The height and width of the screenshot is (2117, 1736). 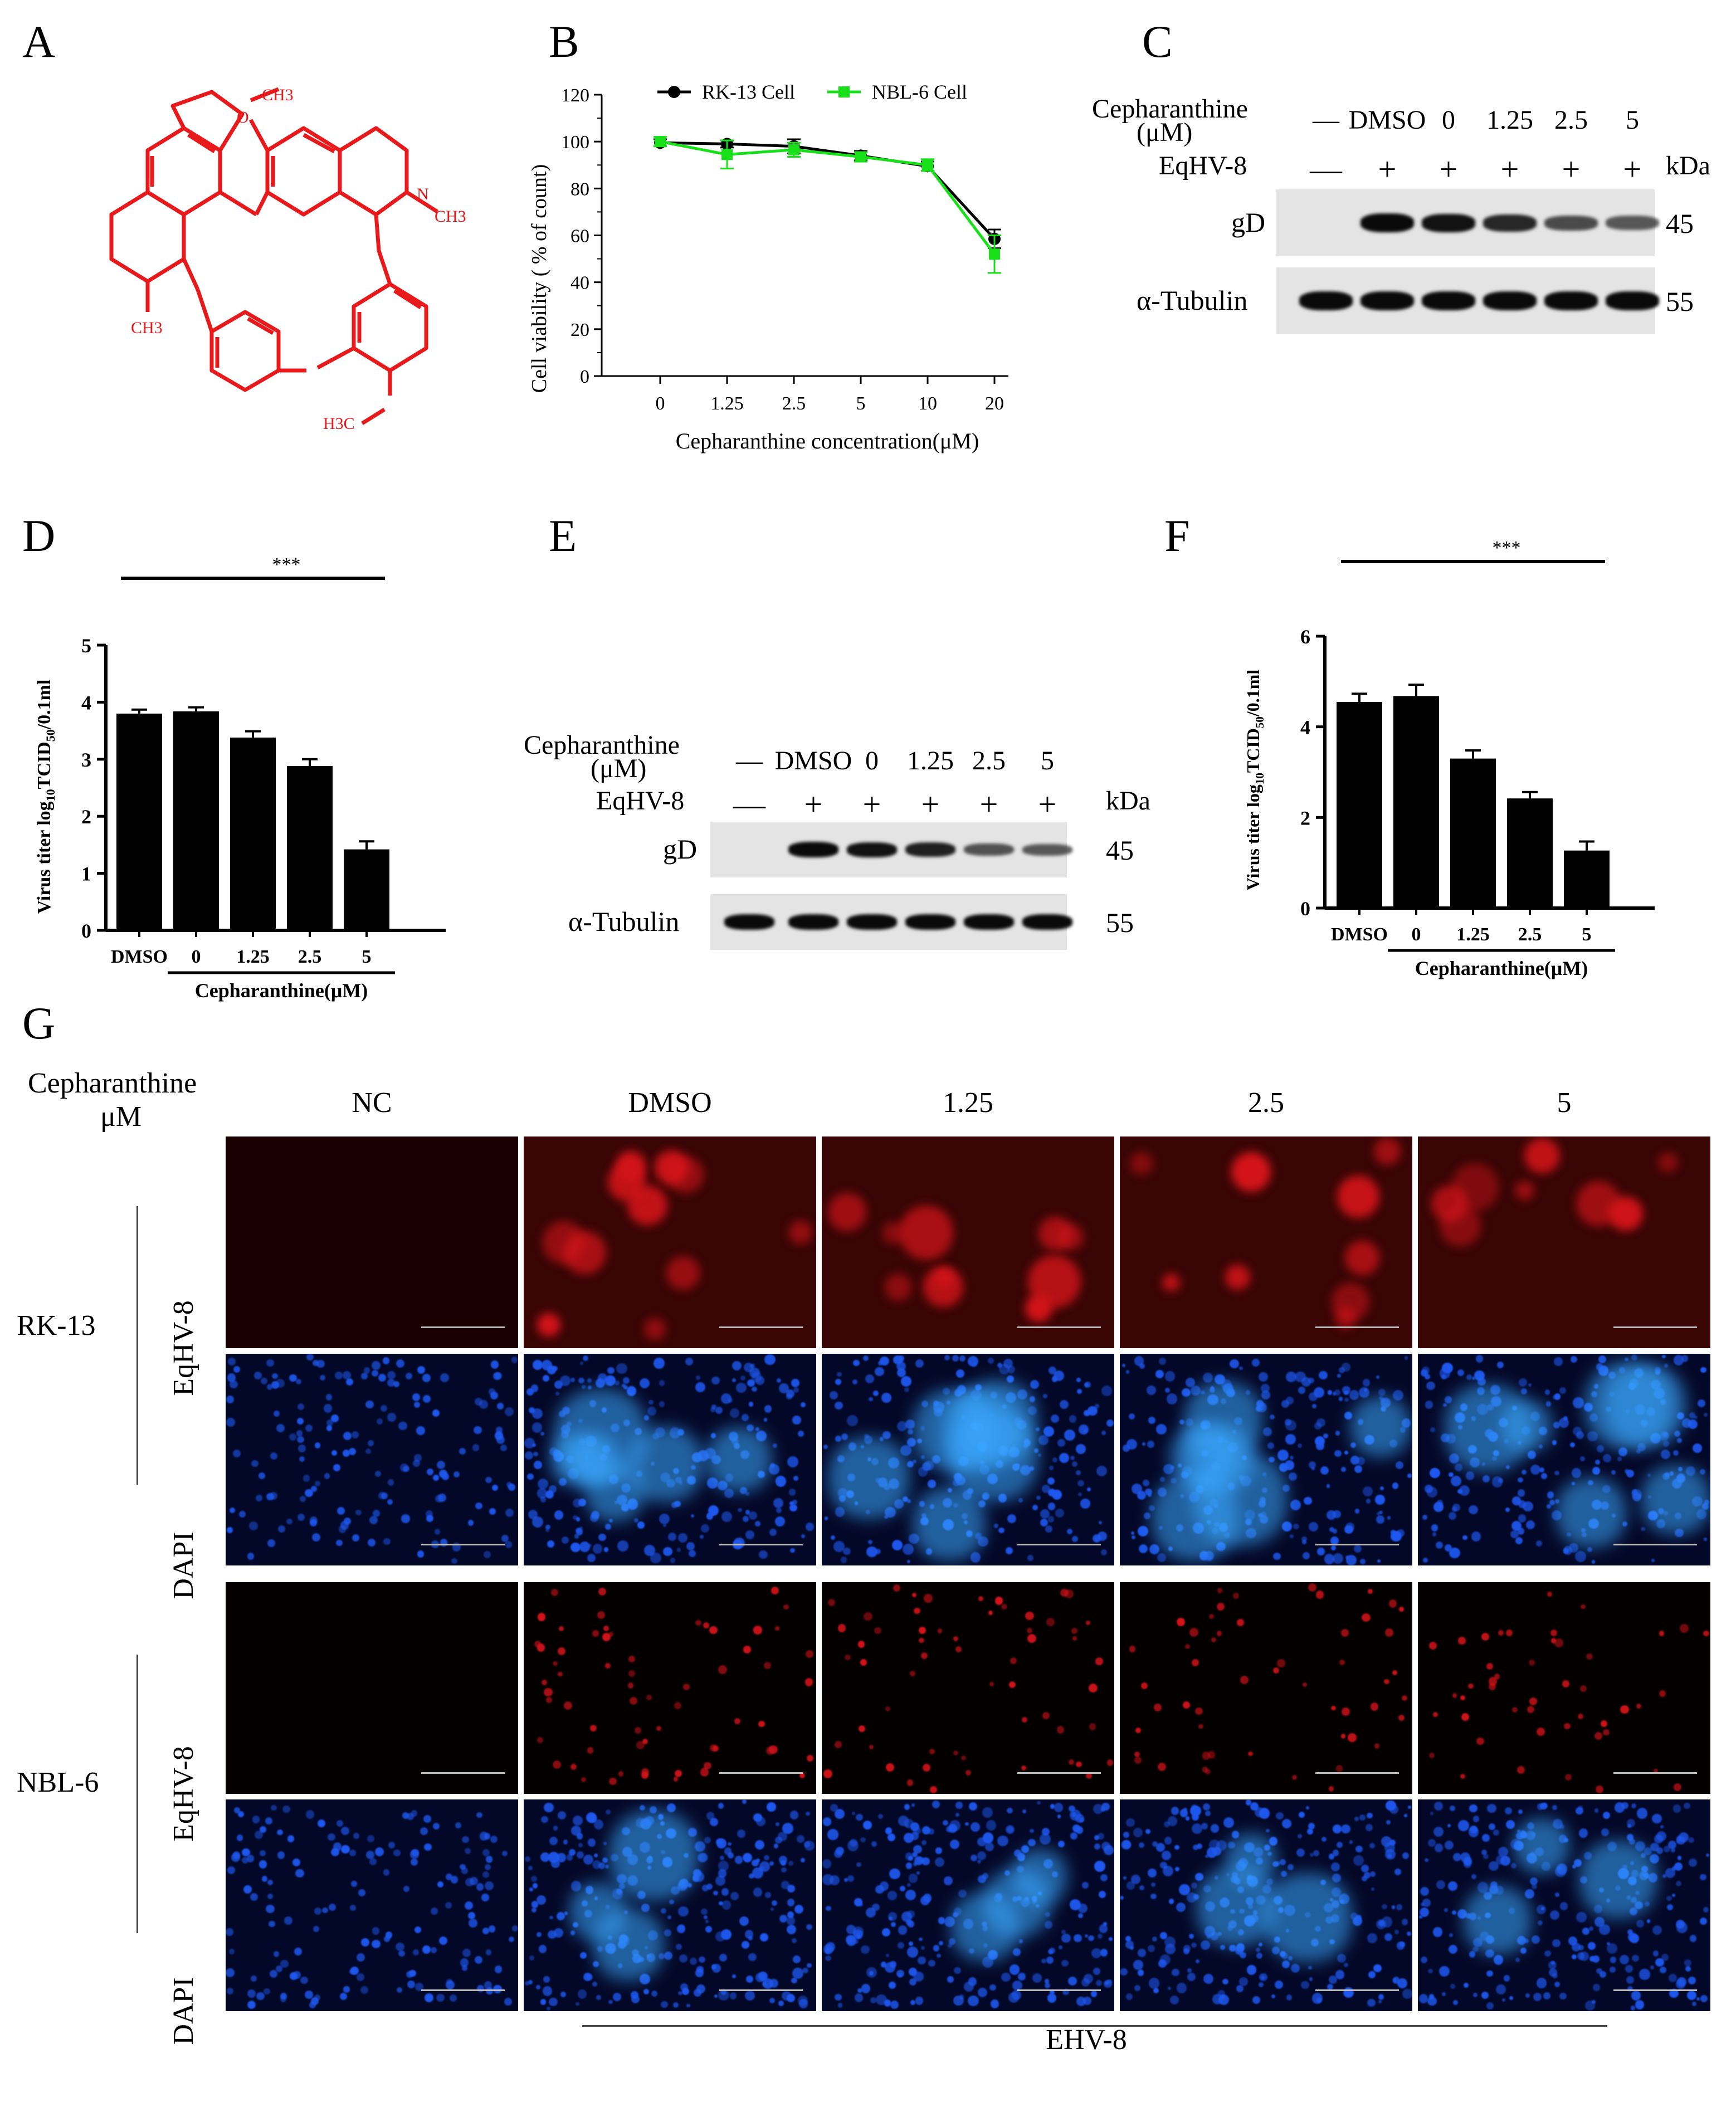 I want to click on blot-band, so click(x=930, y=849).